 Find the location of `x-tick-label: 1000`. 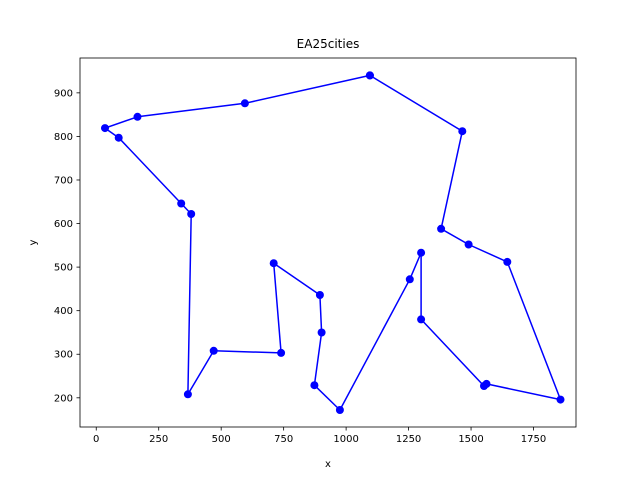

x-tick-label: 1000 is located at coordinates (345, 439).